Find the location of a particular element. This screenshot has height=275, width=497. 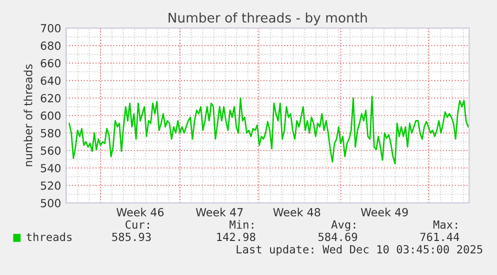

x-tick-label: Week 48 is located at coordinates (296, 212).